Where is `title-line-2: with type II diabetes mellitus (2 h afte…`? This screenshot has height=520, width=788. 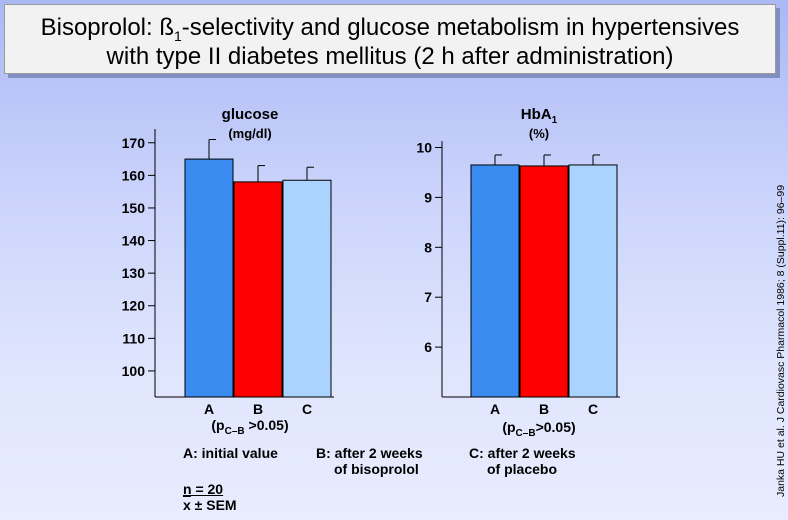 title-line-2: with type II diabetes mellitus (2 h afte… is located at coordinates (390, 56).